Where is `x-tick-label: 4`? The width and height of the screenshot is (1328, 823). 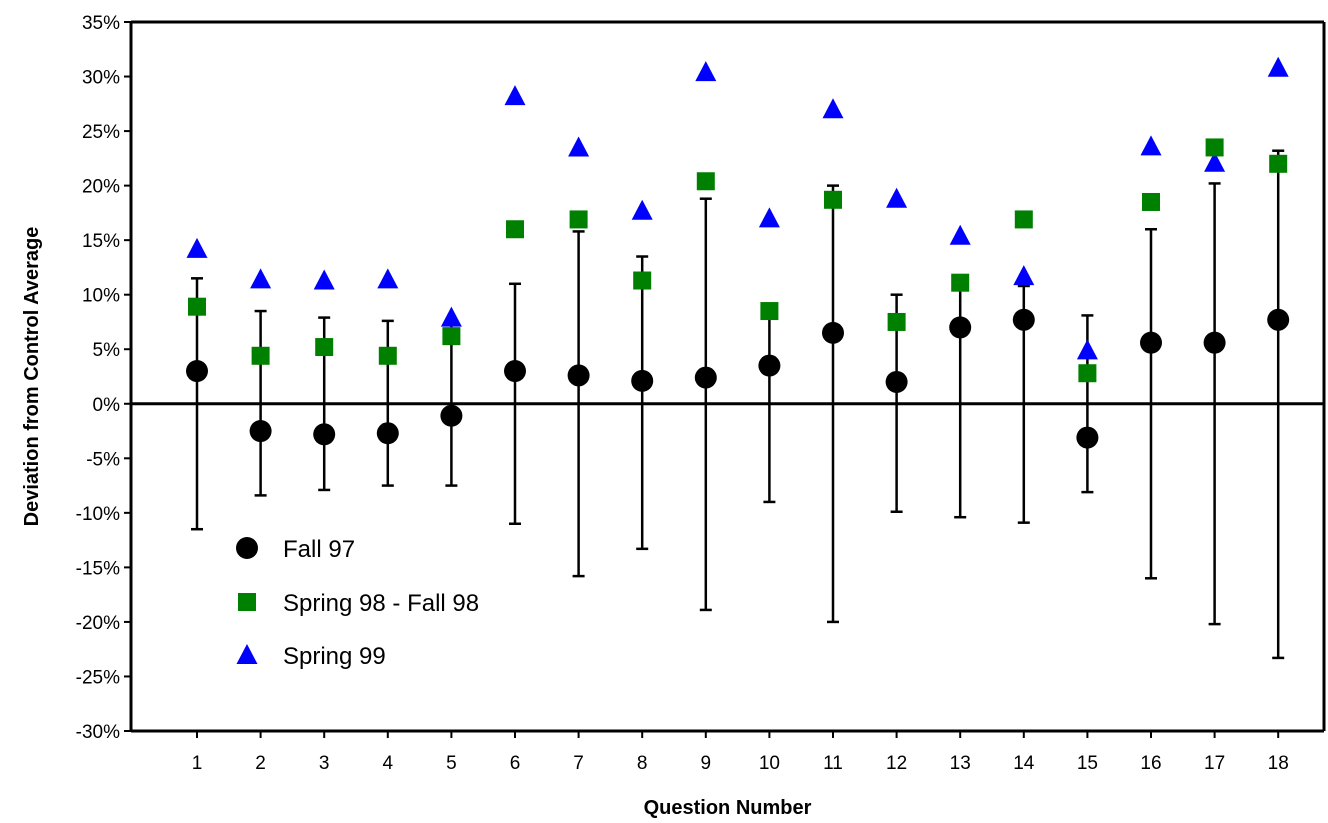 x-tick-label: 4 is located at coordinates (388, 763).